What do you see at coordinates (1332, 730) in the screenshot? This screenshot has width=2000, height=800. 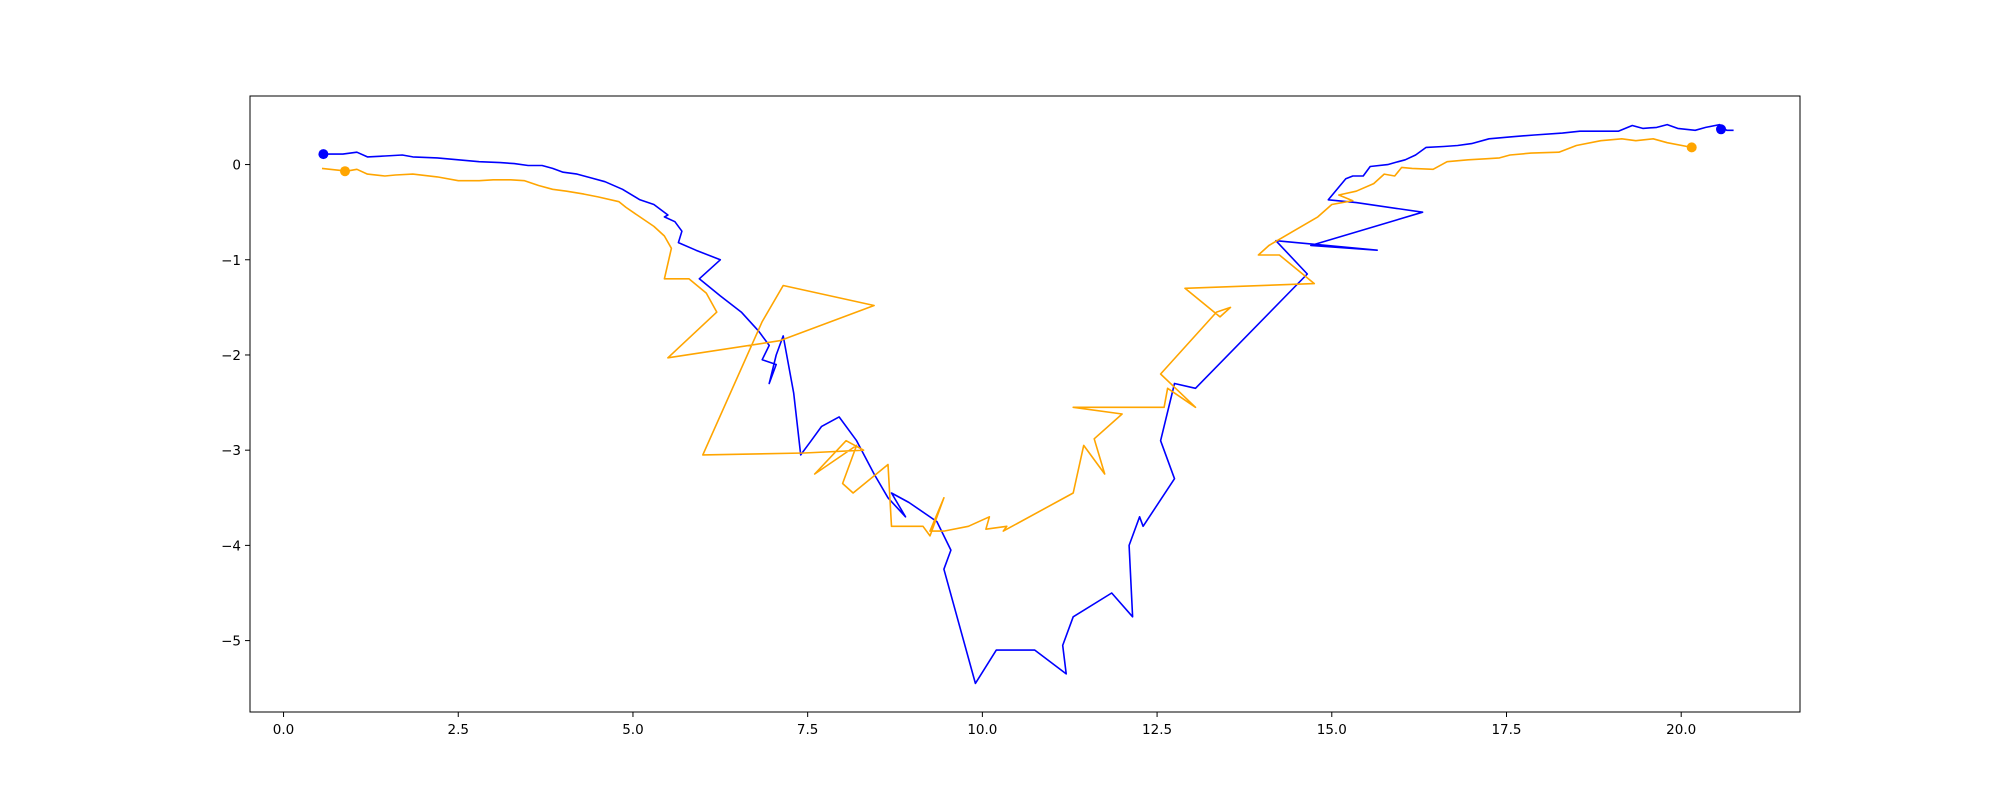 I see `x-tick-label: 15.0` at bounding box center [1332, 730].